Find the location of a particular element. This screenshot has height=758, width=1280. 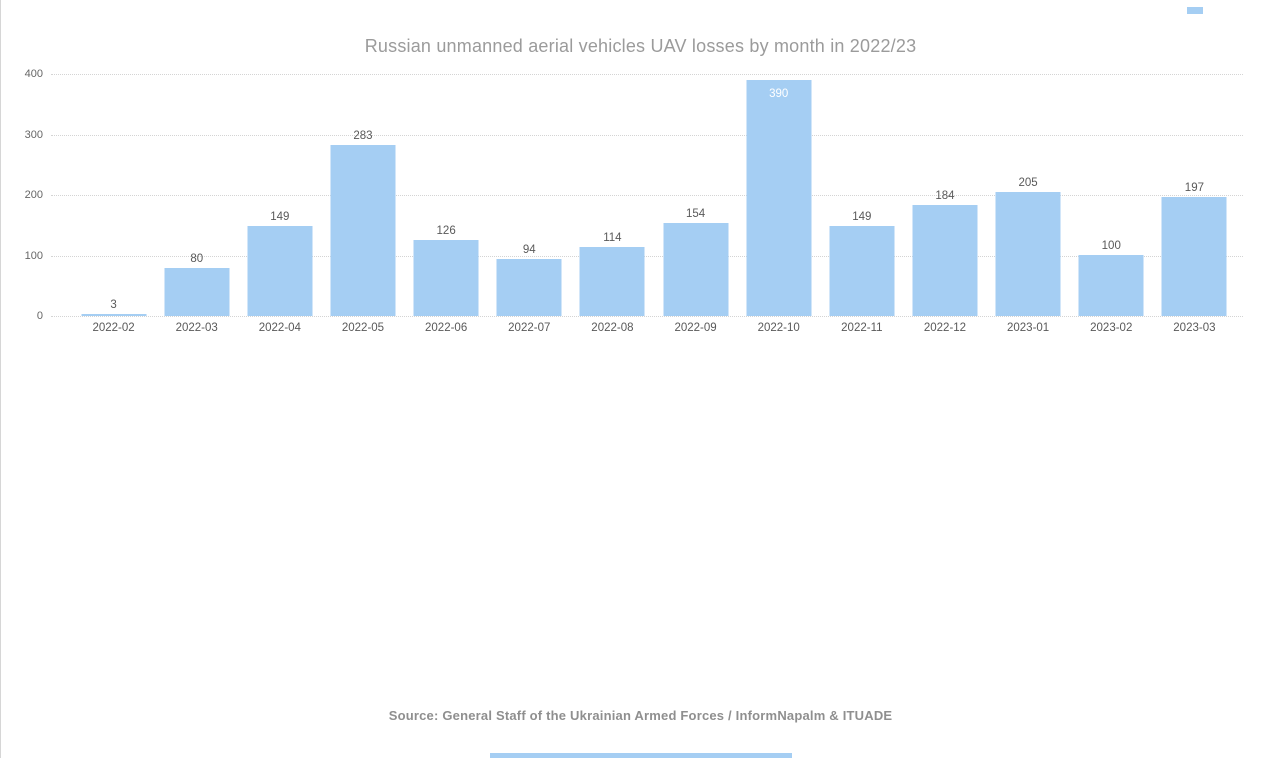

bar-group-2022-10: 390 is located at coordinates (778, 195).